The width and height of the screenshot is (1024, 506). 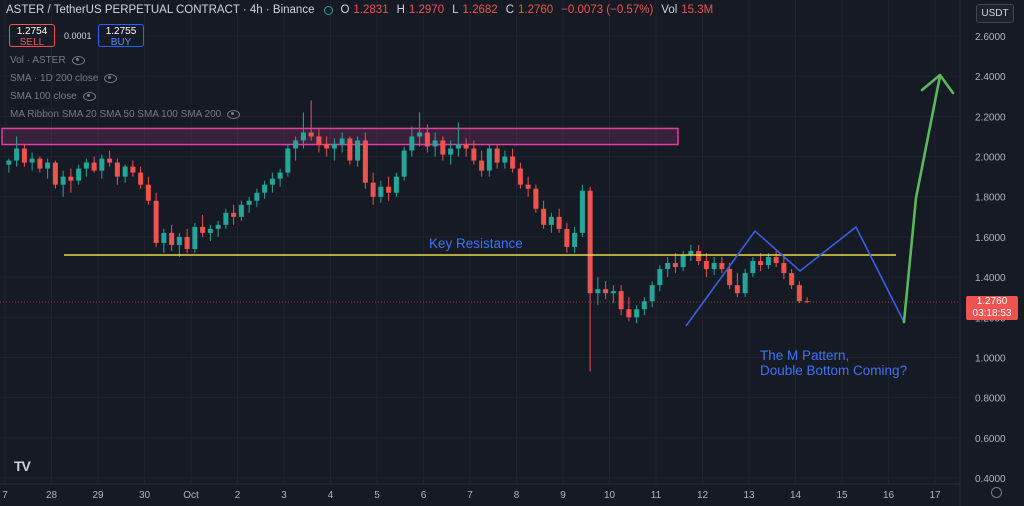 I want to click on volume-label: Vol, so click(x=669, y=10).